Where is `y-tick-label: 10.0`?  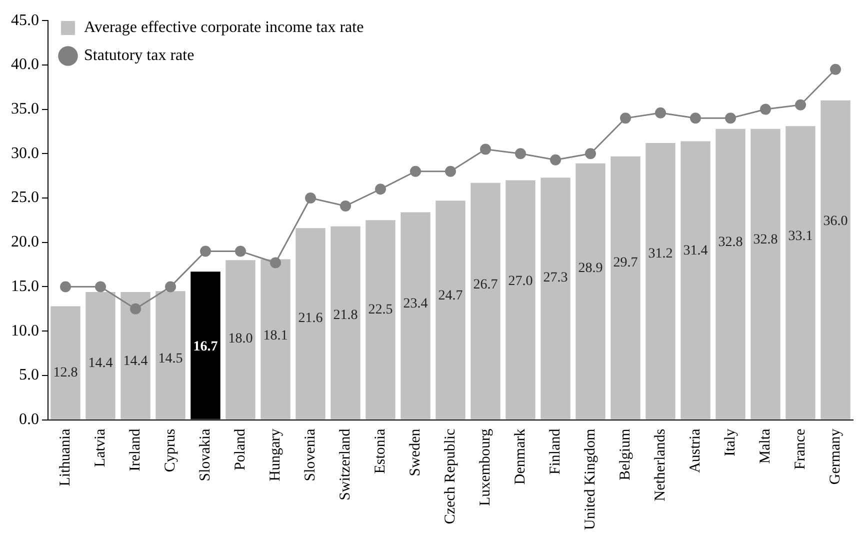
y-tick-label: 10.0 is located at coordinates (25, 331).